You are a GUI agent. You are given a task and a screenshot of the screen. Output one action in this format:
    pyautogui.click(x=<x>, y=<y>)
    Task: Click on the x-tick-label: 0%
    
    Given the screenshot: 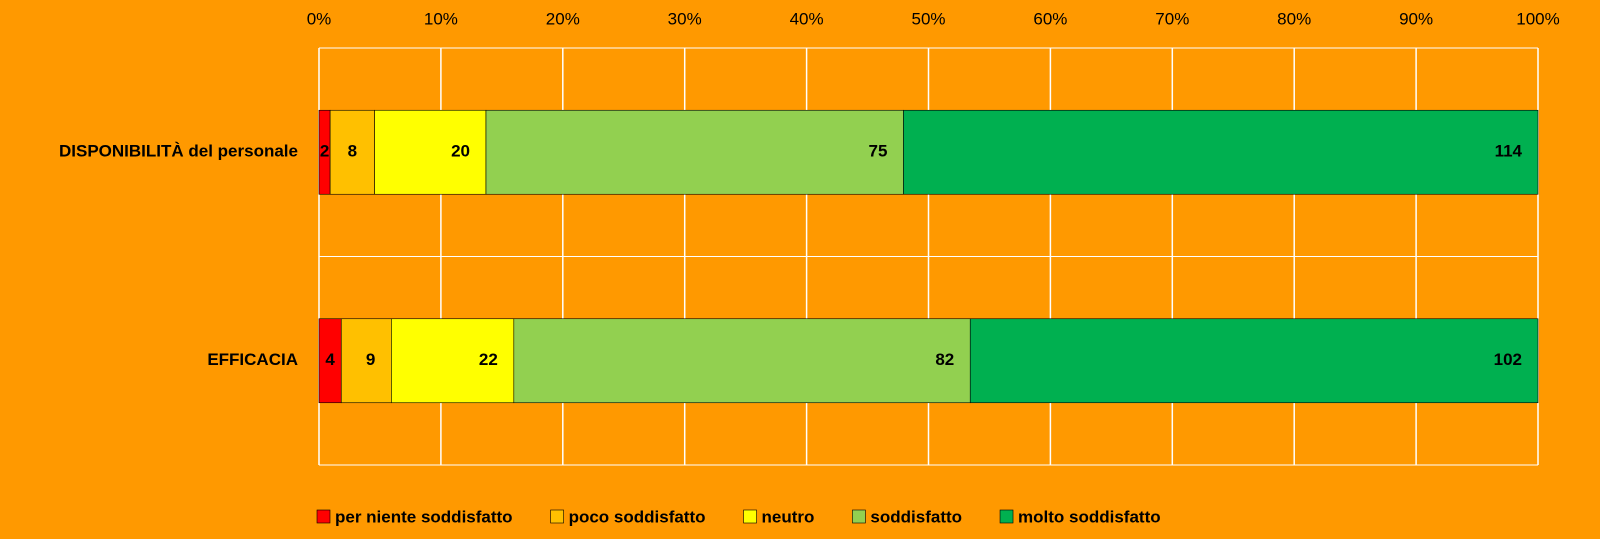 What is the action you would take?
    pyautogui.click(x=319, y=18)
    